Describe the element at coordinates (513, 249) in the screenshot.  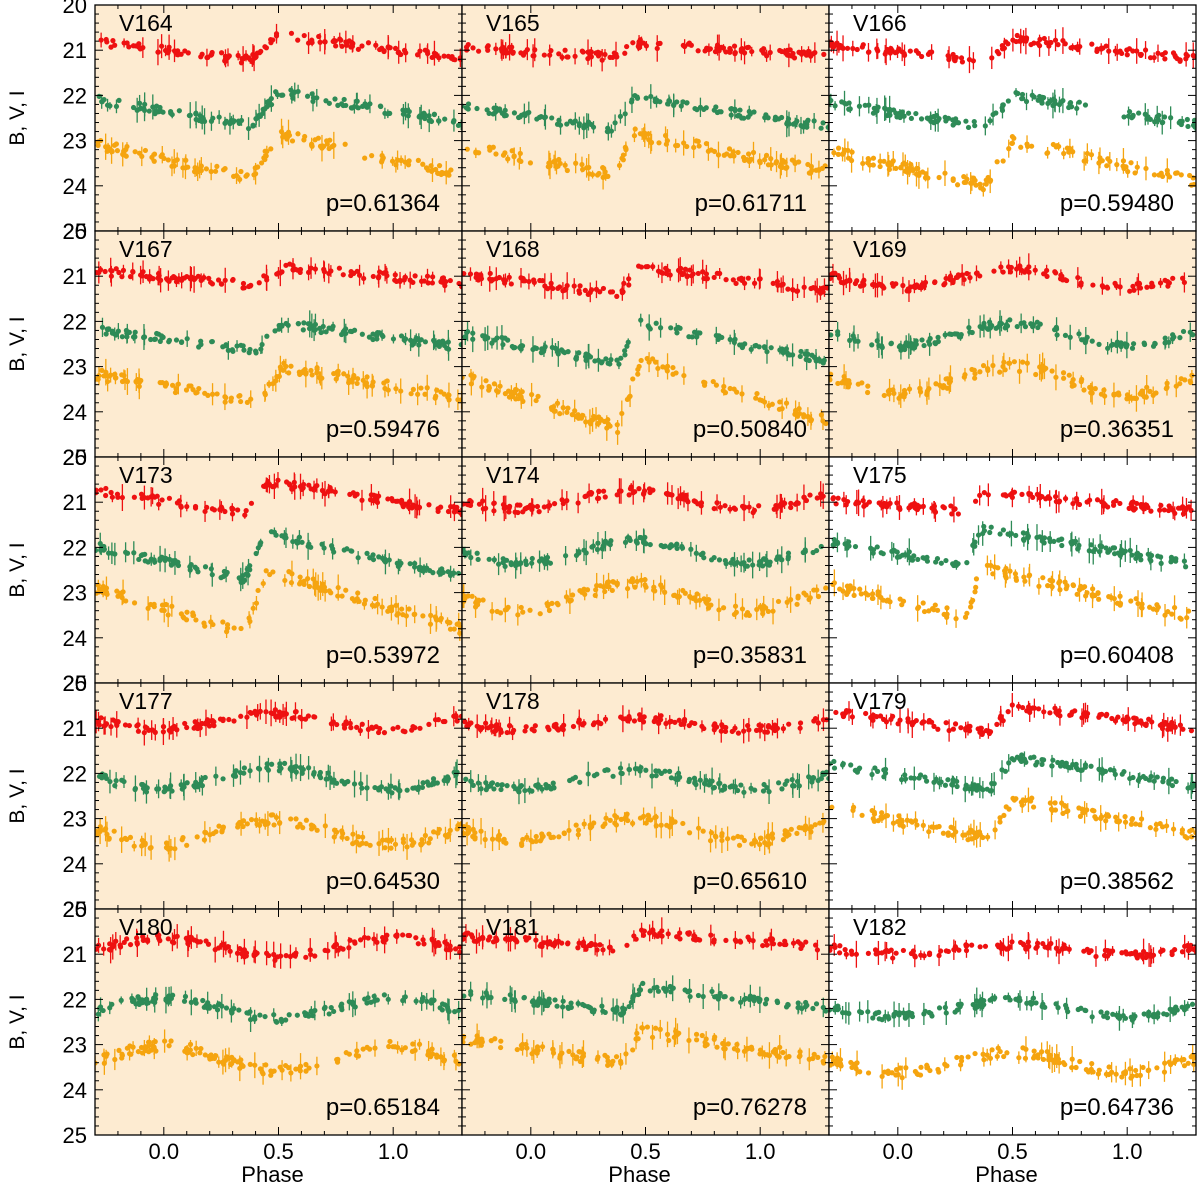
I see `star-label: V168` at that location.